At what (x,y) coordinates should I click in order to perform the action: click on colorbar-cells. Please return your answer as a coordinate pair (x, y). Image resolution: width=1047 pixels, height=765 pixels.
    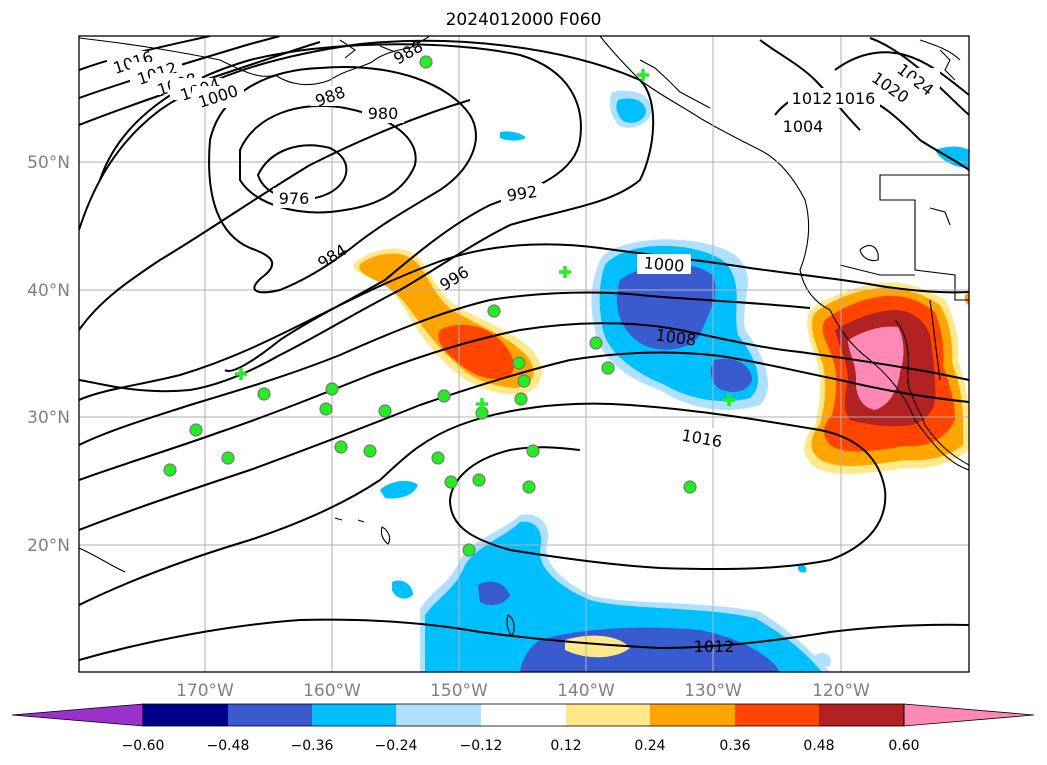
    Looking at the image, I should click on (523, 715).